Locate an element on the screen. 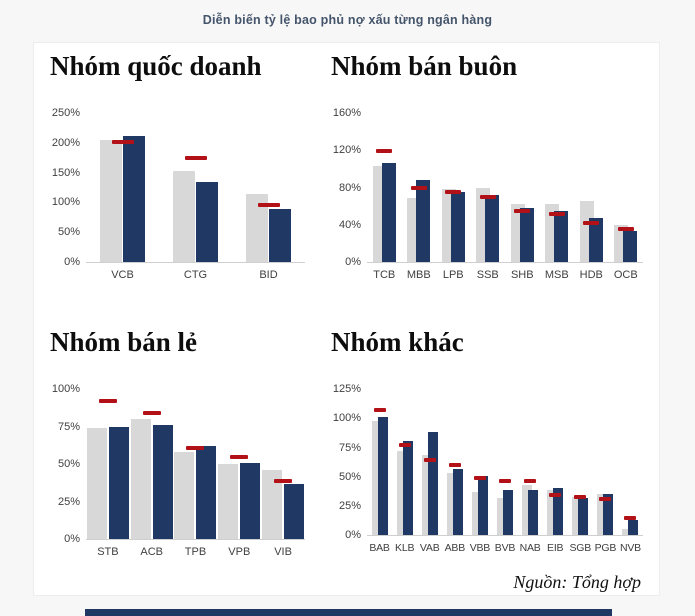 The width and height of the screenshot is (695, 616). x-tick-label: BVB is located at coordinates (505, 548).